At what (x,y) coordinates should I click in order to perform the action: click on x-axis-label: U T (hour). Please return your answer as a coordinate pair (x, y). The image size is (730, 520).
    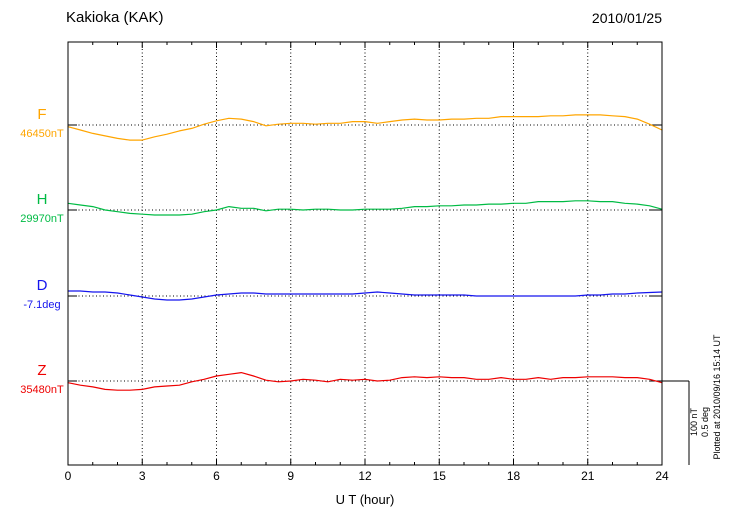
    Looking at the image, I should click on (365, 499).